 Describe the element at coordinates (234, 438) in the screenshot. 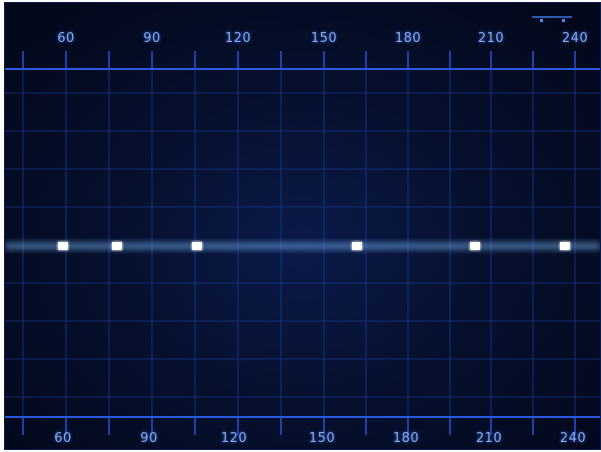

I see `bottom-tick-label: 120` at that location.